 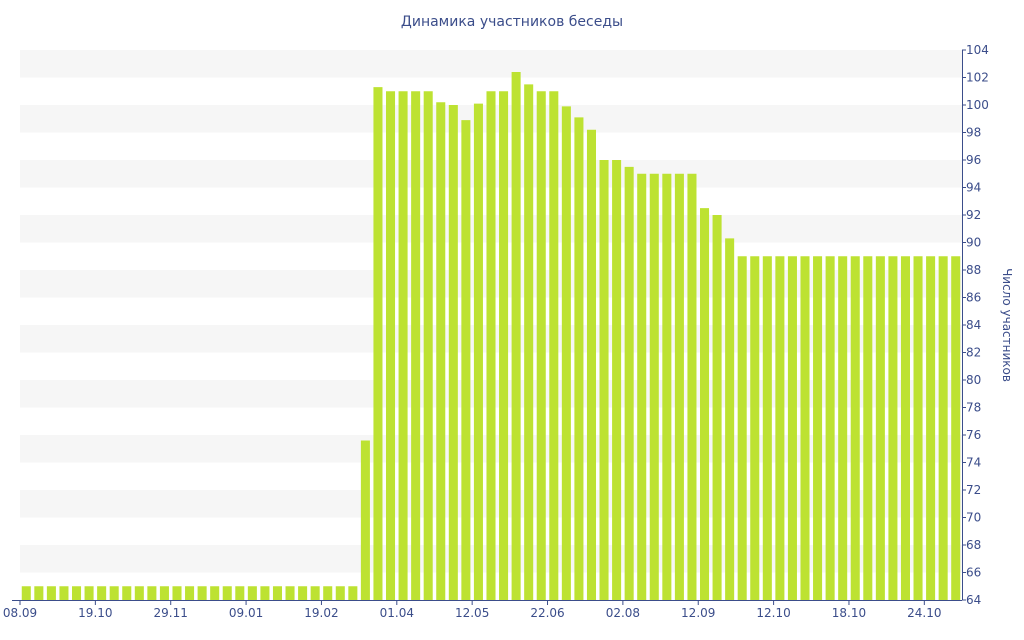 What do you see at coordinates (698, 613) in the screenshot?
I see `x-tick-label: 12.09` at bounding box center [698, 613].